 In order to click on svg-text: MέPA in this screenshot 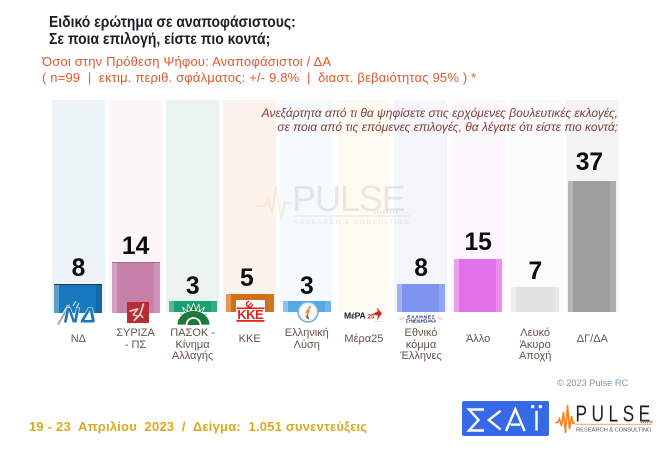, I will do `click(355, 316)`.